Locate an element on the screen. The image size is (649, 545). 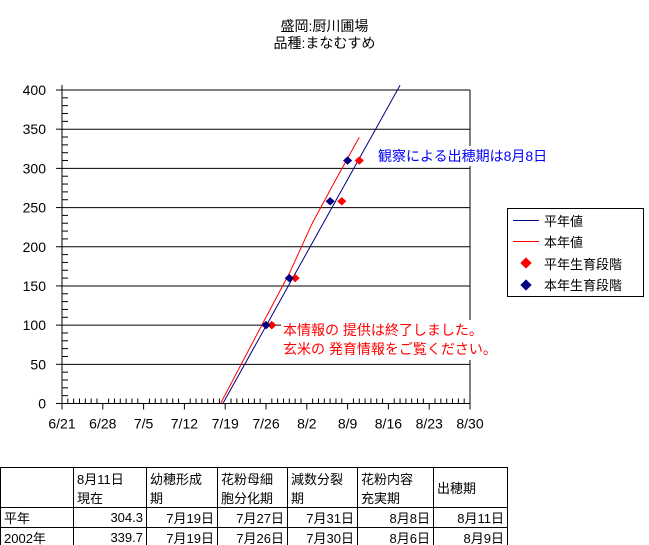
value-cell: 8月9日 is located at coordinates (470, 536).